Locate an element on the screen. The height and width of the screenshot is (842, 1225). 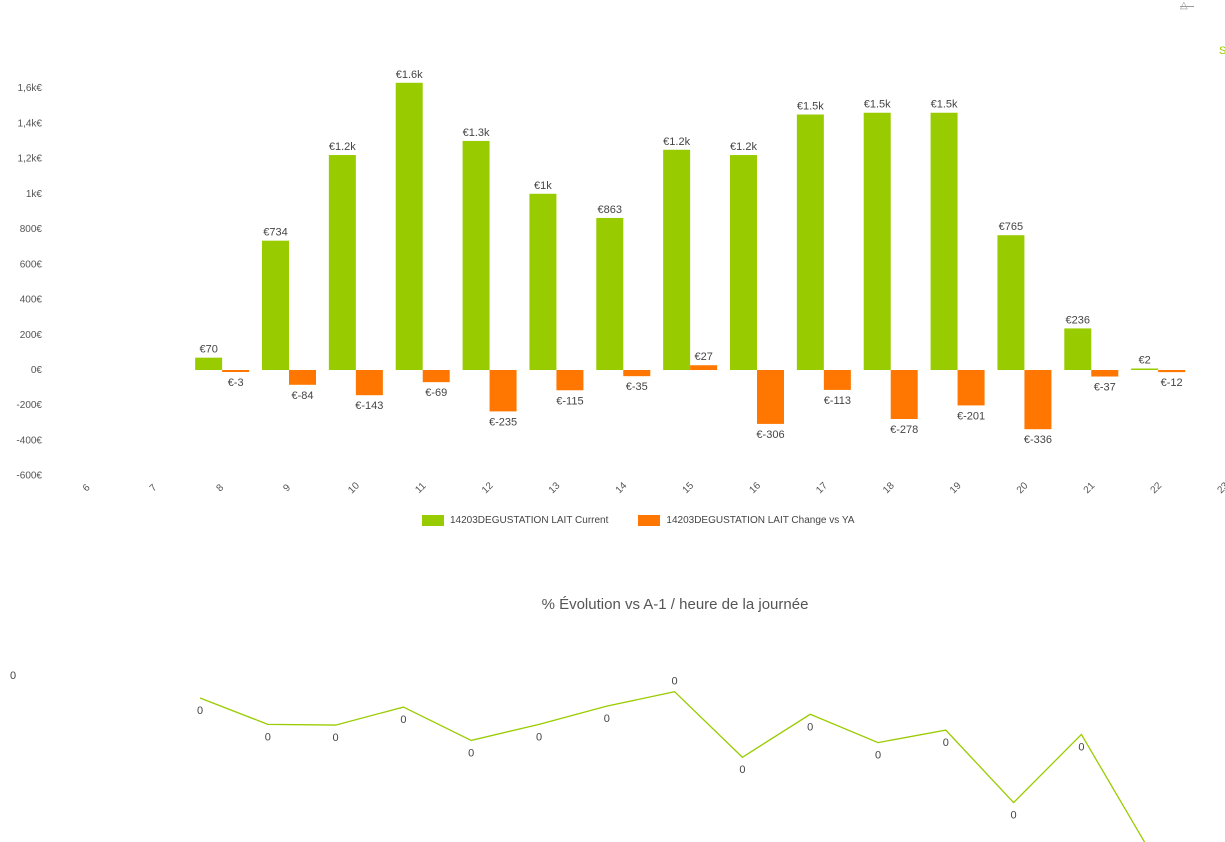
legend-item-current: 14203DEGUSTATION LAIT Current is located at coordinates (515, 520).